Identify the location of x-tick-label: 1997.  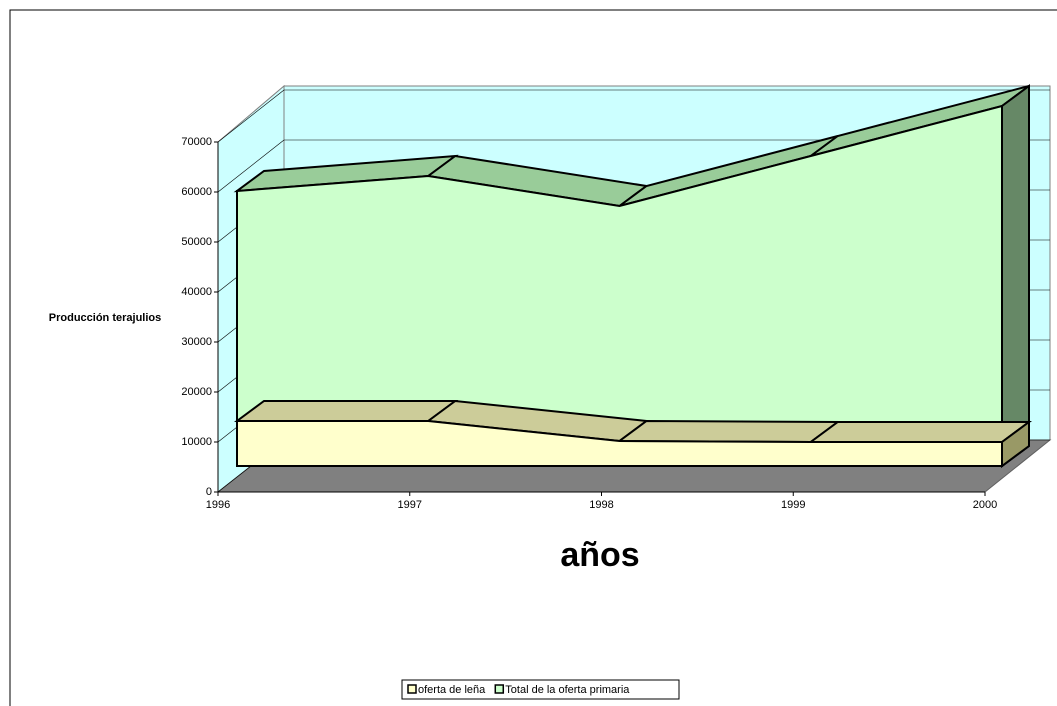
(410, 505).